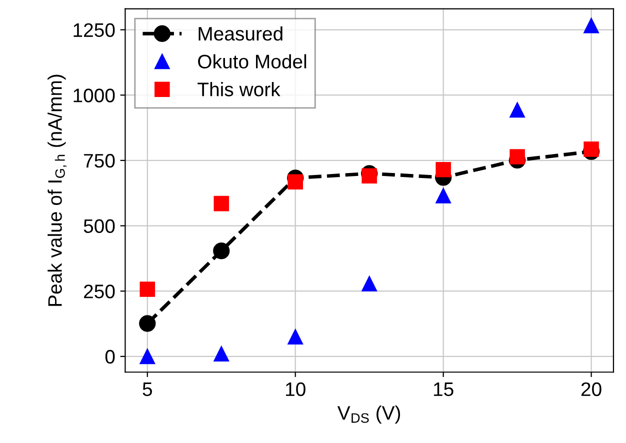 The image size is (626, 443). Describe the element at coordinates (239, 89) in the screenshot. I see `legend-label: This work` at that location.